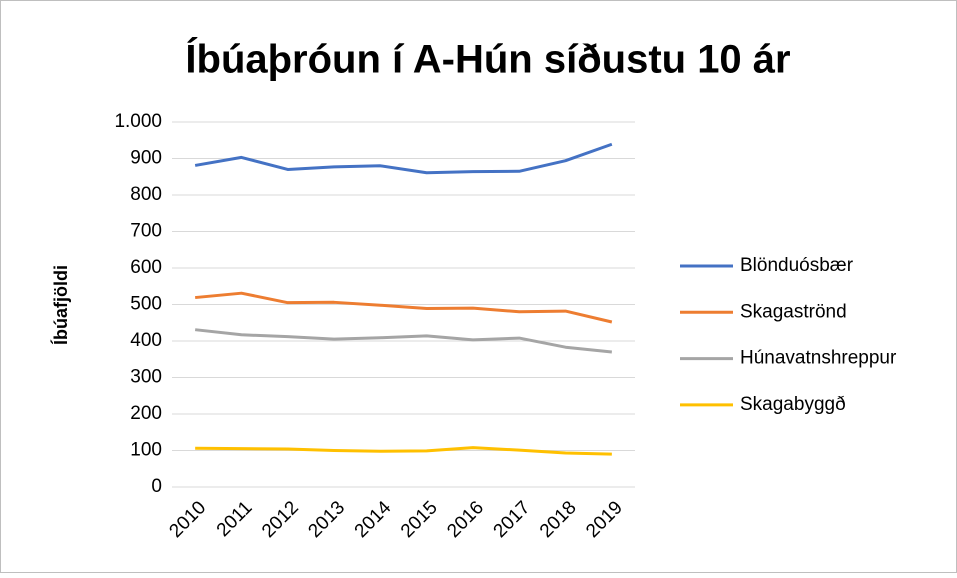 Image resolution: width=957 pixels, height=578 pixels. Describe the element at coordinates (146, 413) in the screenshot. I see `y-tick-label: 200` at that location.